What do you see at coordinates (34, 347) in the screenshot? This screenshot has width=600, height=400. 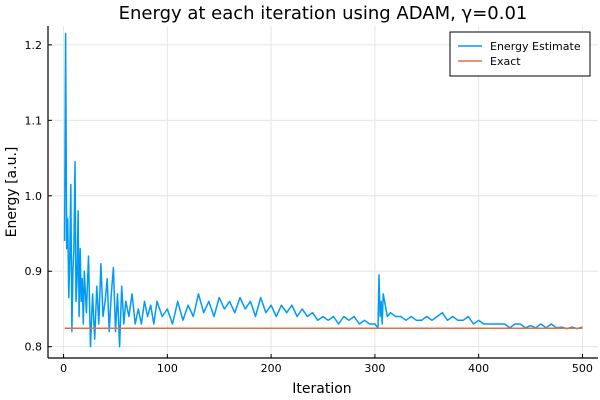 I see `y-tick-label: 0.8` at bounding box center [34, 347].